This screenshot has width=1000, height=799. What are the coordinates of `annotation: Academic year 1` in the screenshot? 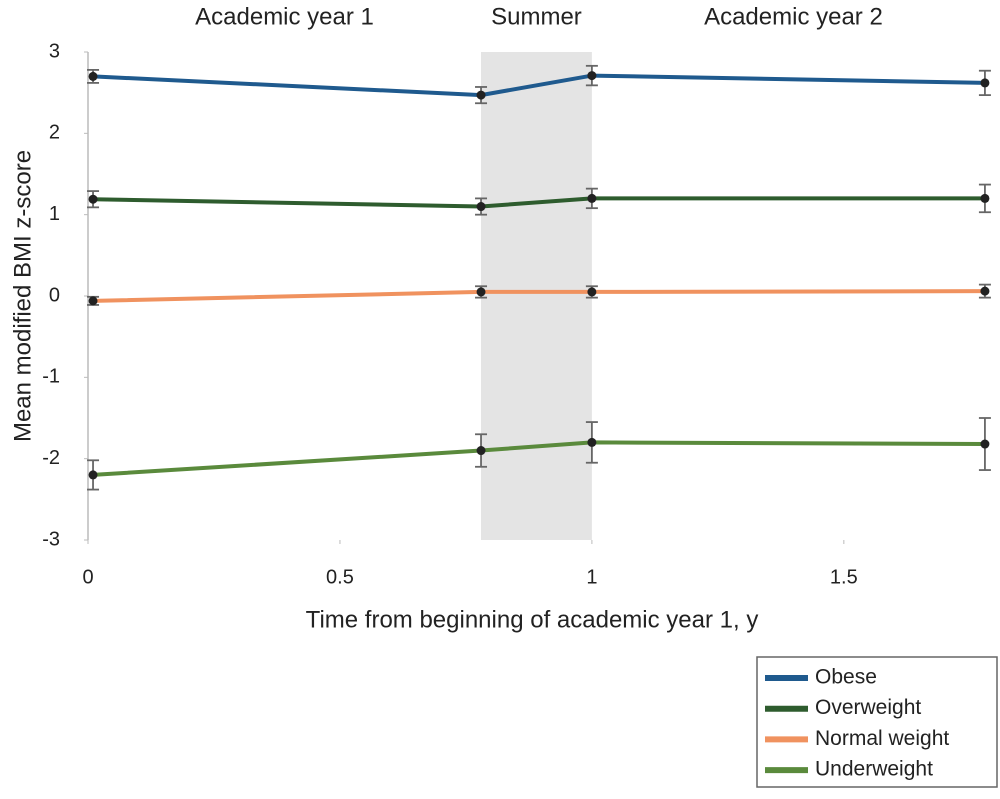 It's located at (284, 16).